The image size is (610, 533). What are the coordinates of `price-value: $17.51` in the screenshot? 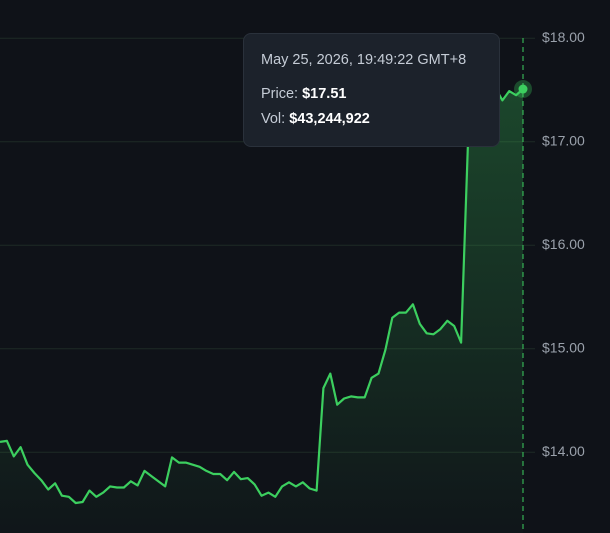 It's located at (324, 94).